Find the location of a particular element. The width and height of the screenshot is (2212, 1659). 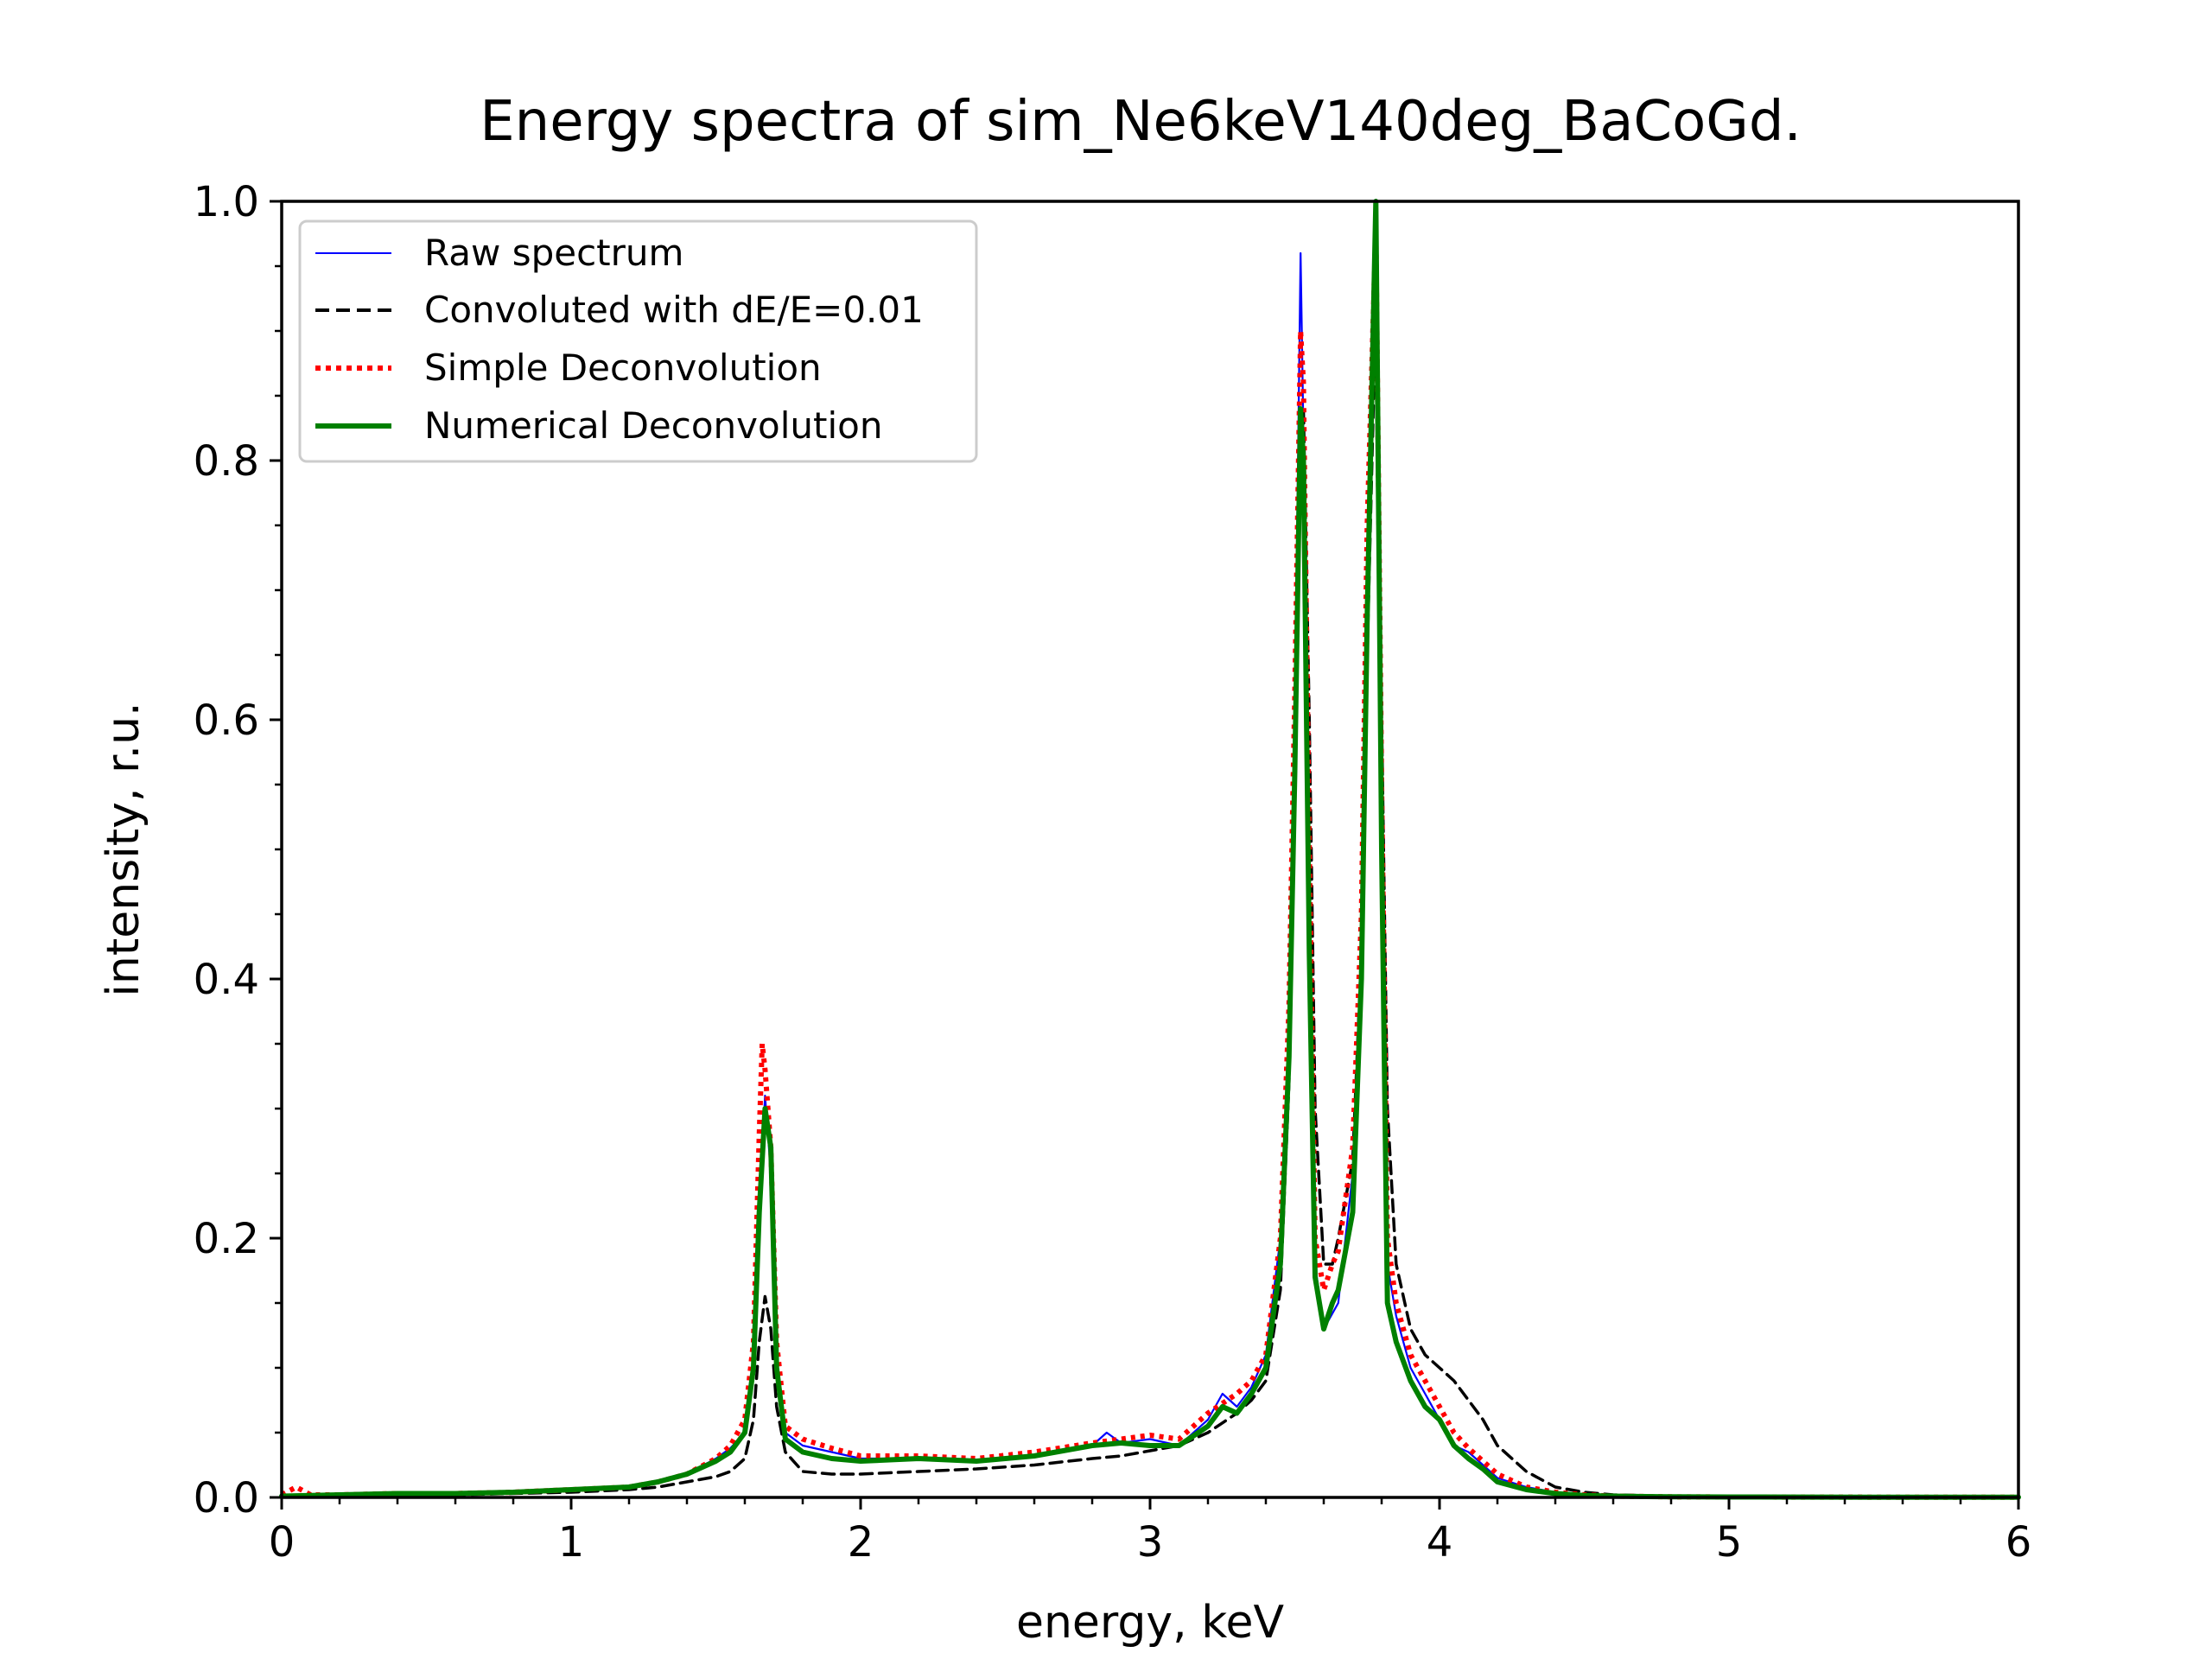

y-axis-label: intensity, r.u. is located at coordinates (123, 849).